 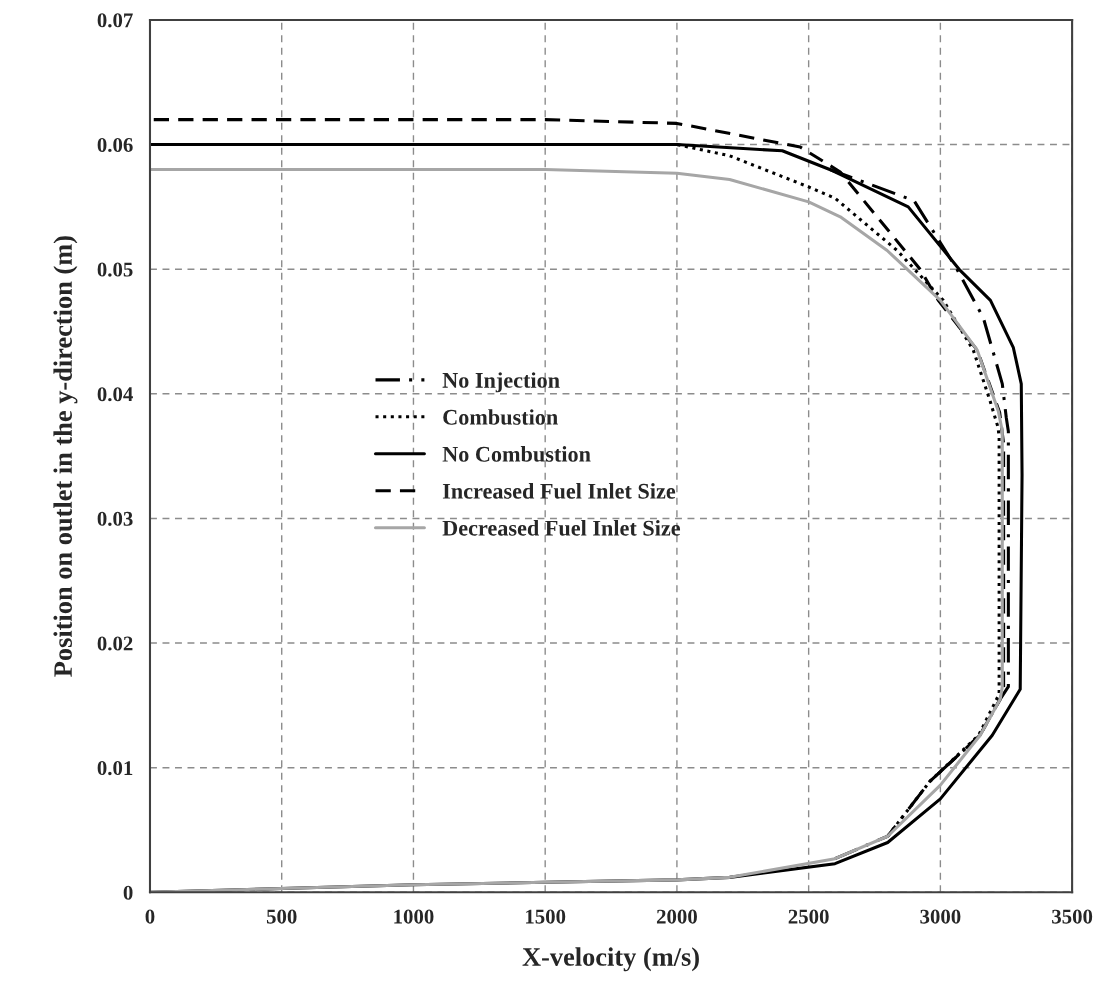 I want to click on y-tick-label: 0.03, so click(x=115, y=518).